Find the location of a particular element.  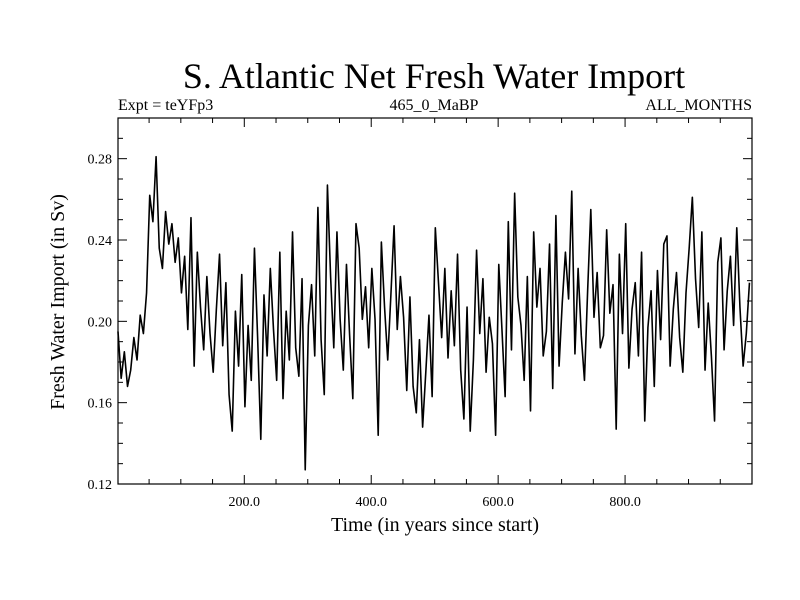

y-tick-label: 0.20 is located at coordinates (100, 322).